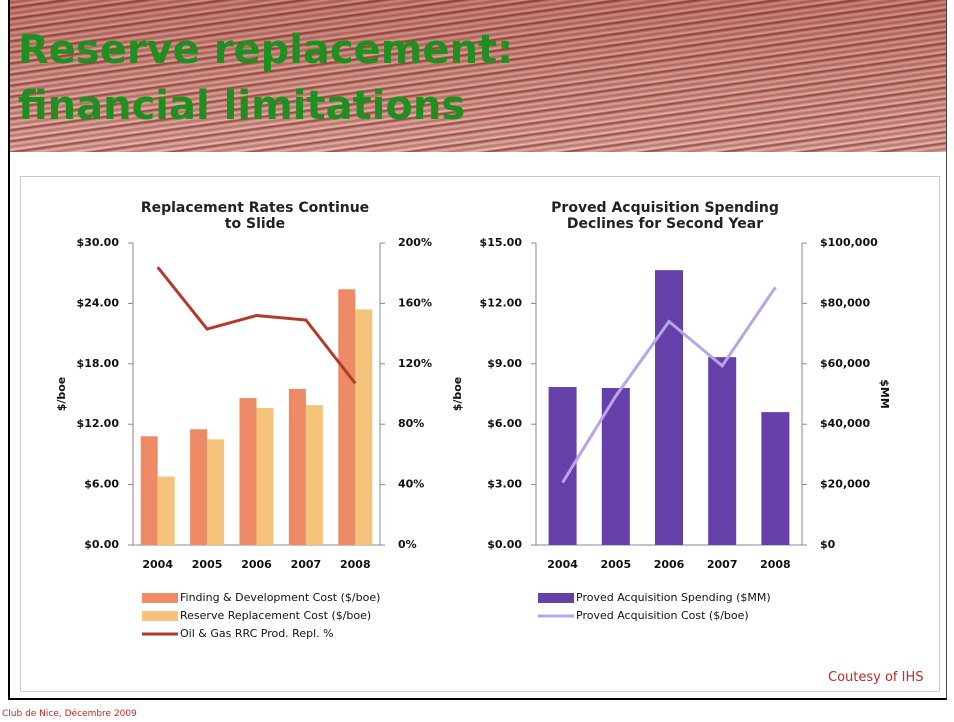 This screenshot has height=722, width=954. I want to click on y-tick-label: $9.00, so click(504, 363).